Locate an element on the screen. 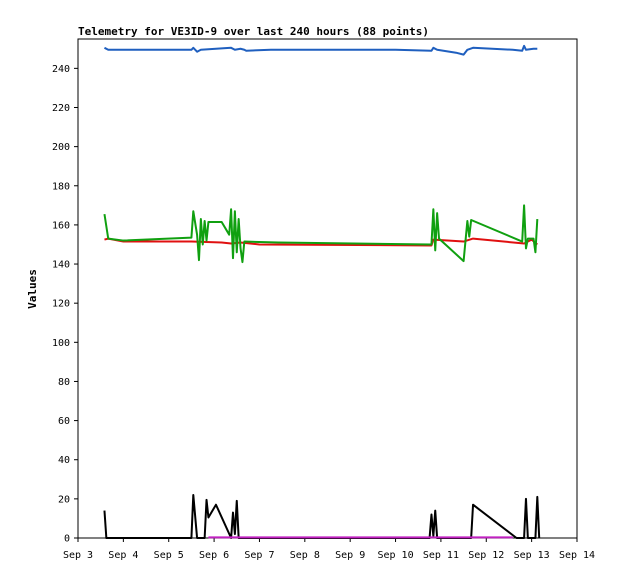 This screenshot has width=618, height=579. y-tick-label: 240 is located at coordinates (61, 69).